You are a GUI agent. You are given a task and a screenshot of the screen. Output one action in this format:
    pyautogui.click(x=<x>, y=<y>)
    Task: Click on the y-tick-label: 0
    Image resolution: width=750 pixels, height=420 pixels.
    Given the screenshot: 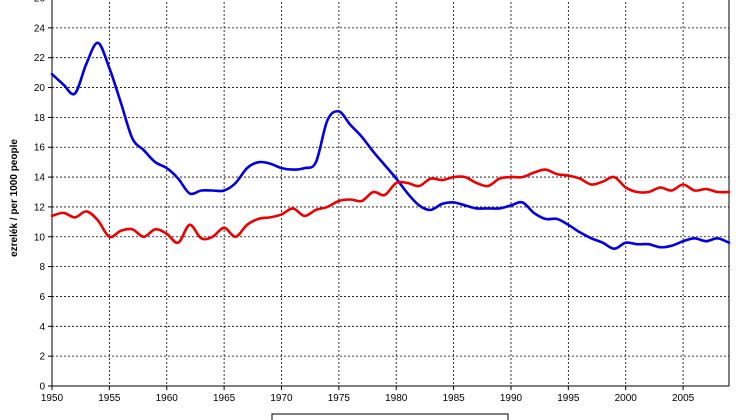 What is the action you would take?
    pyautogui.click(x=42, y=387)
    